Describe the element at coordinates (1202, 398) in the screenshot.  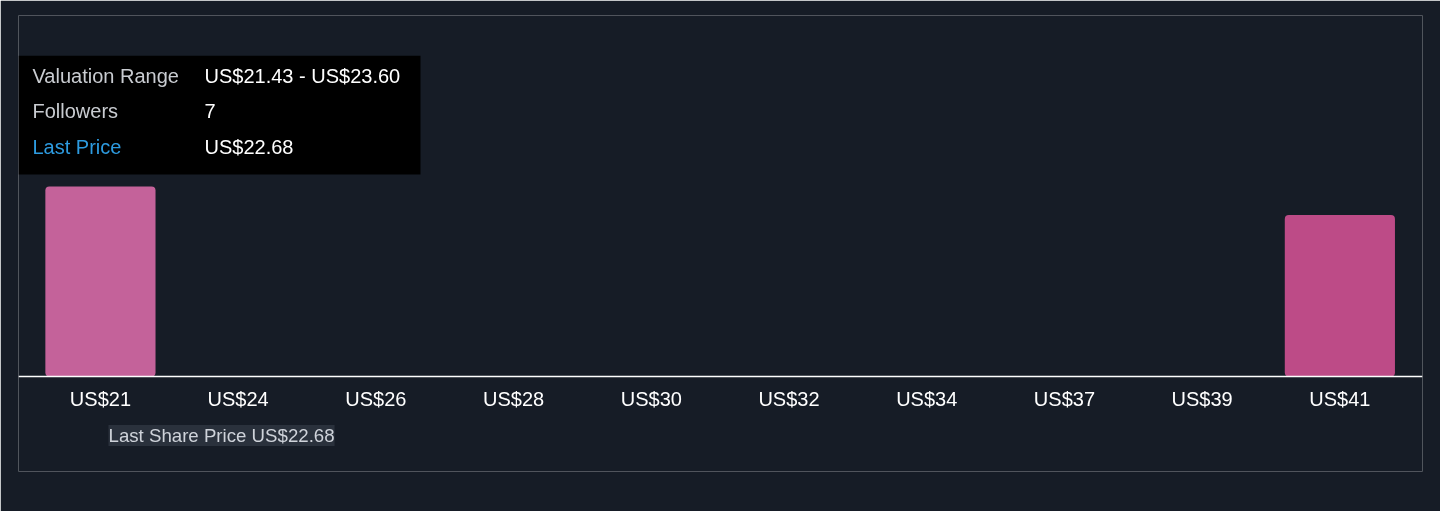
I see `x-tick-label: US$39` at that location.